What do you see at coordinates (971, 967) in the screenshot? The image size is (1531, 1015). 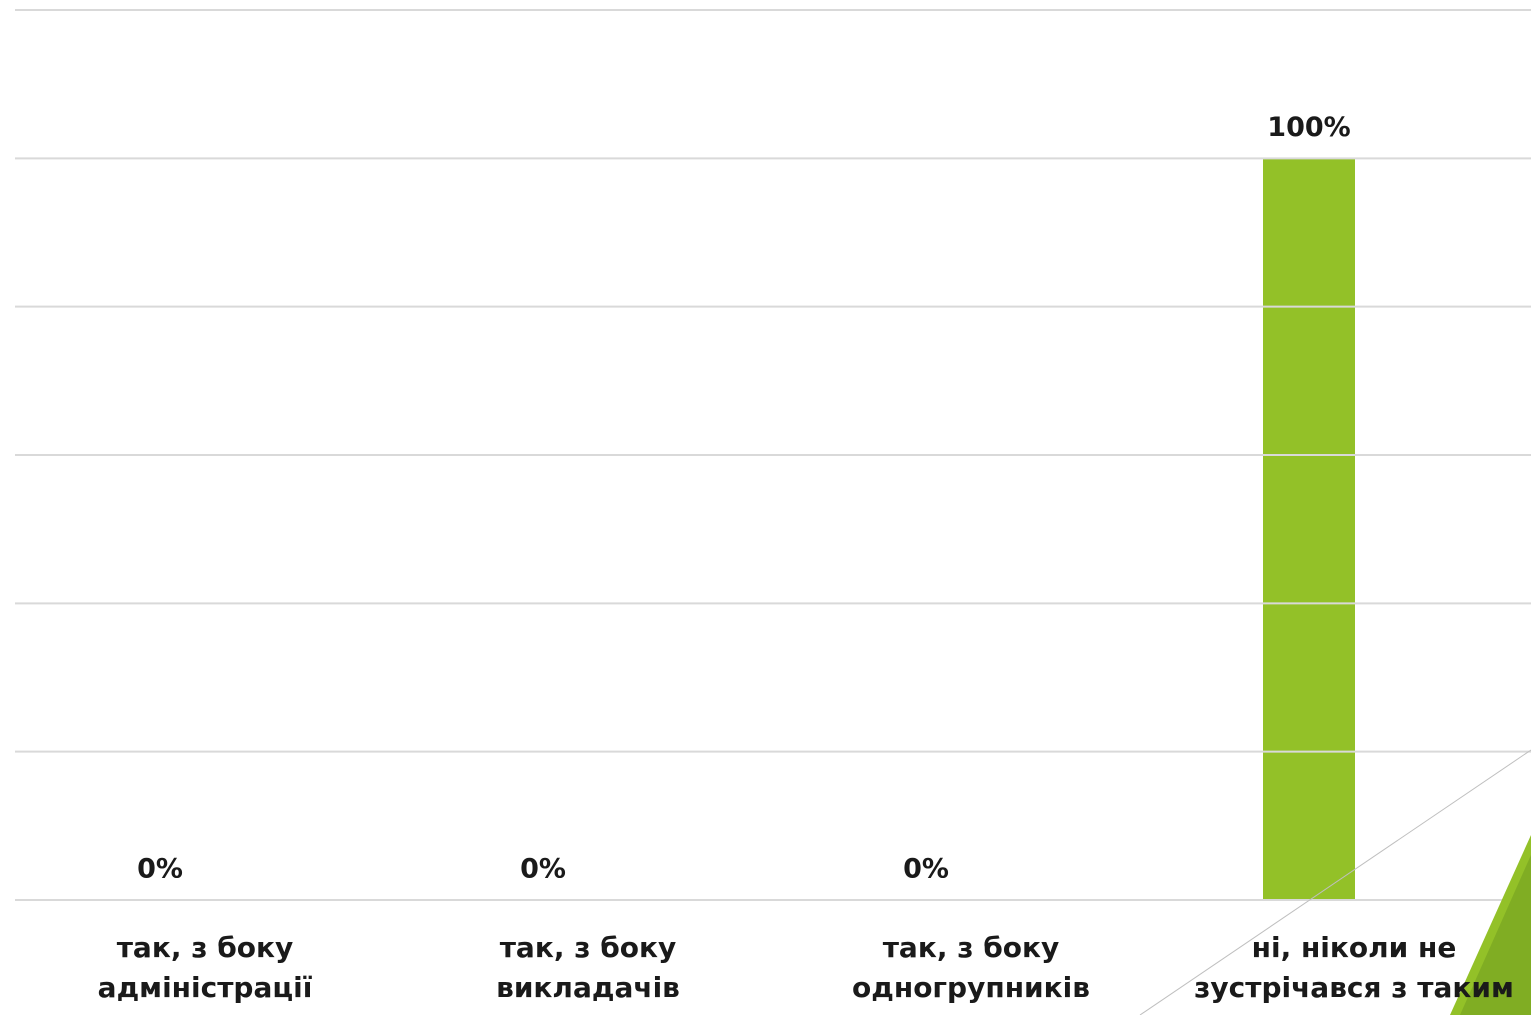 I see `x-tick-label: так, з боку одногрупників` at bounding box center [971, 967].